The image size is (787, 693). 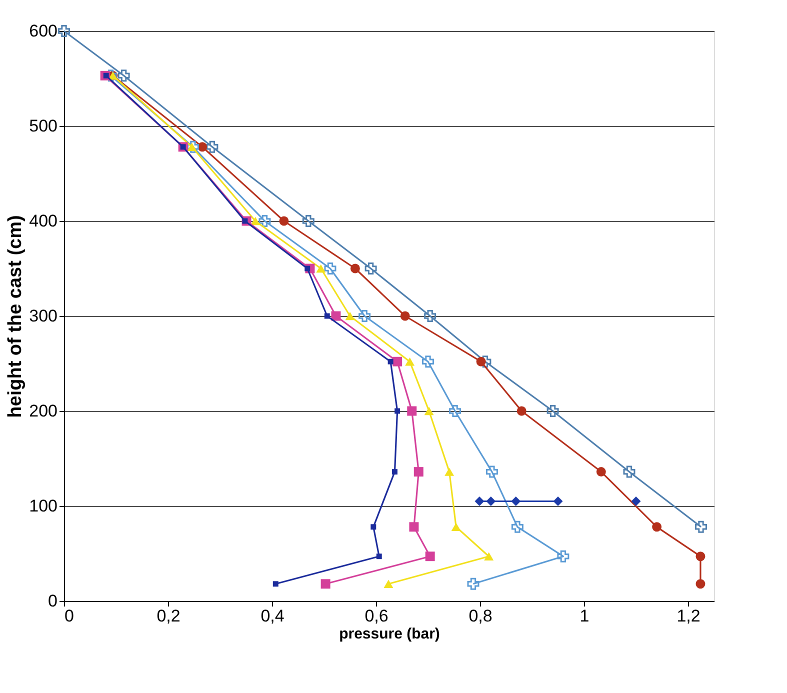 I want to click on y-tick-label: 0, so click(x=53, y=601).